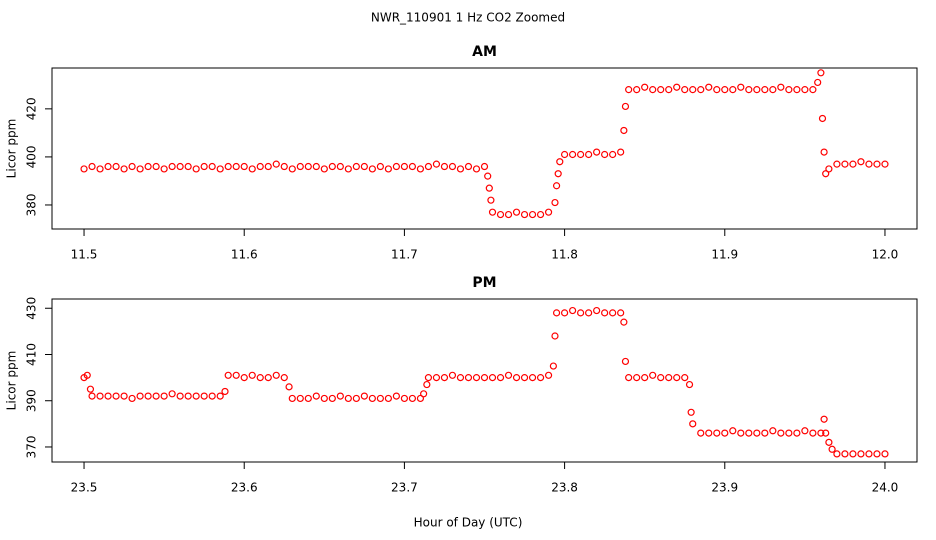  Describe the element at coordinates (564, 488) in the screenshot. I see `x-tick-label: 23.8` at that location.